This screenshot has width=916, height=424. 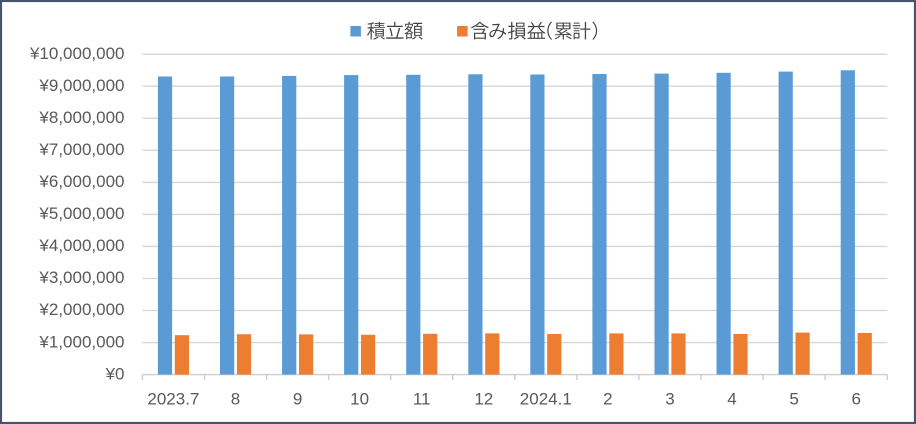 I want to click on svg-text: ¥10,000,000, so click(x=77, y=53).